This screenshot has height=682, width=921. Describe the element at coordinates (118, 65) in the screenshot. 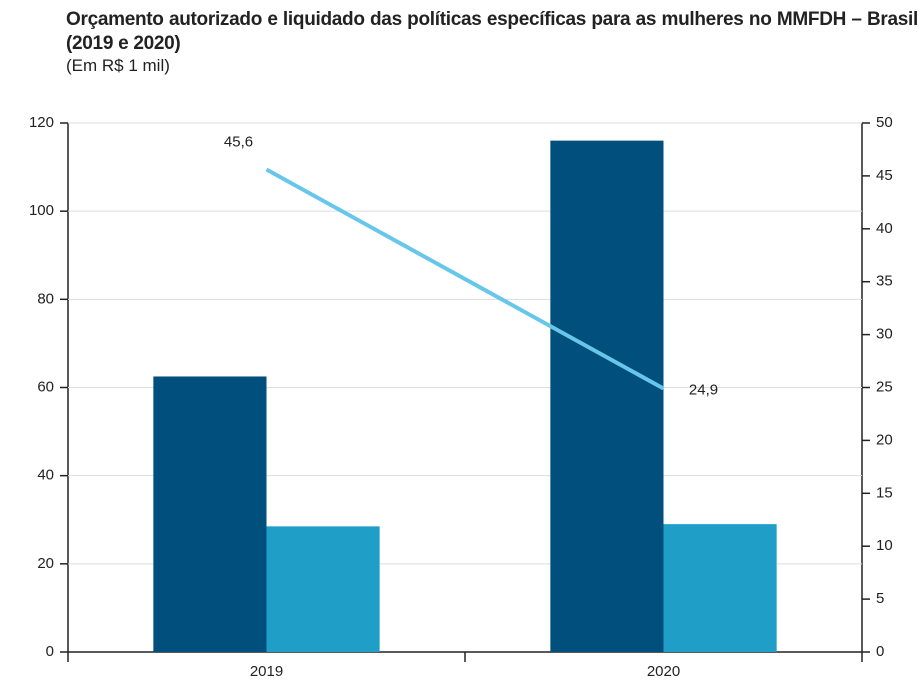

I see `chart-subtitle: (Em R$ 1 mil)` at that location.